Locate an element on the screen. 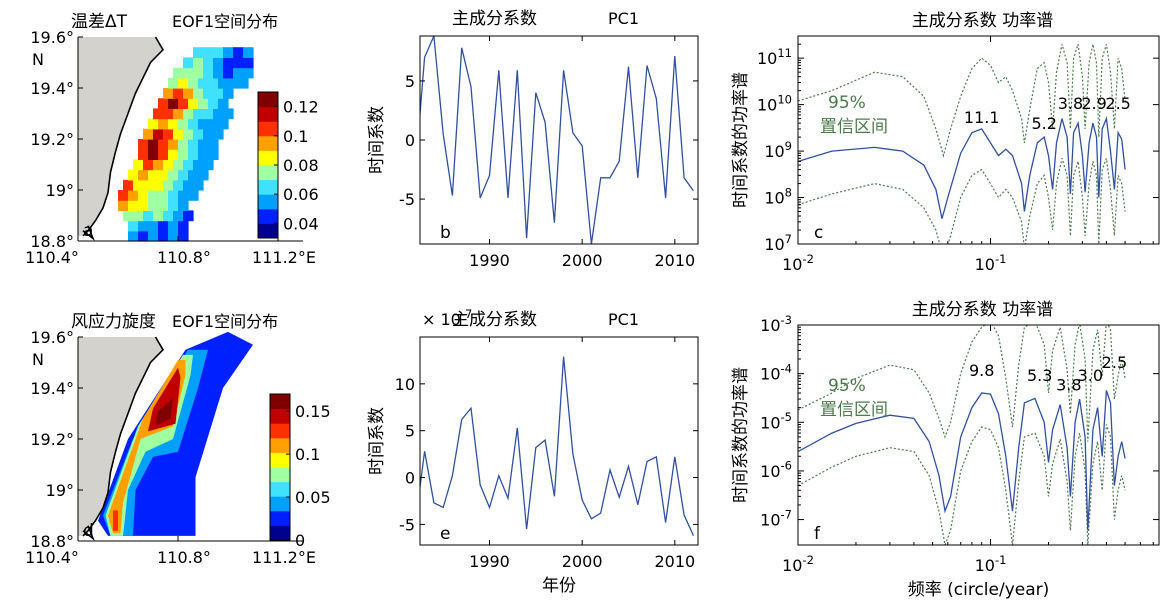  panel-title: 主成分系数 功率谱 is located at coordinates (982, 21).